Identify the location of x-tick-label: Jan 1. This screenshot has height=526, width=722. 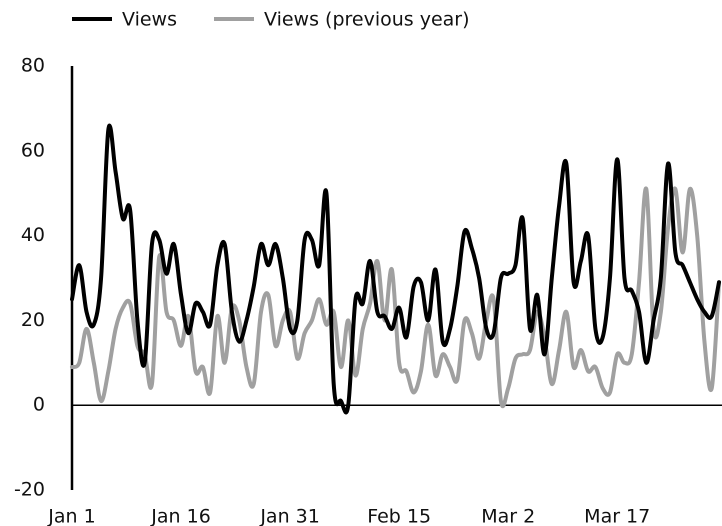
(71, 516).